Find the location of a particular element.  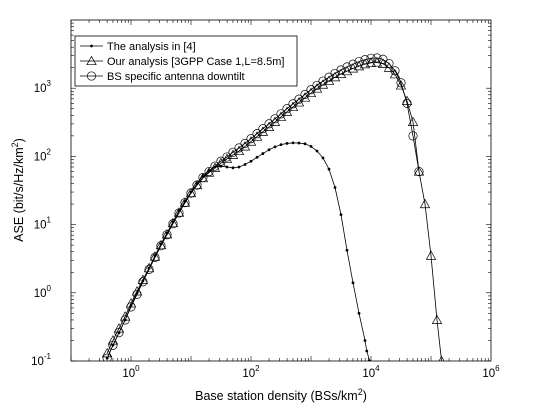

x-tick-label: 10⁴ is located at coordinates (371, 372).